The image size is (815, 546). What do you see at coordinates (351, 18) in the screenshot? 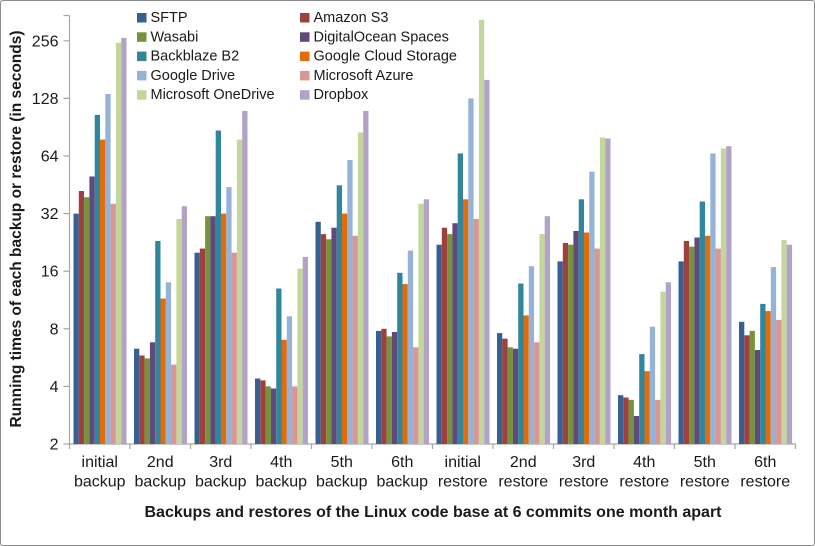
I see `legend-label: Amazon S3` at bounding box center [351, 18].